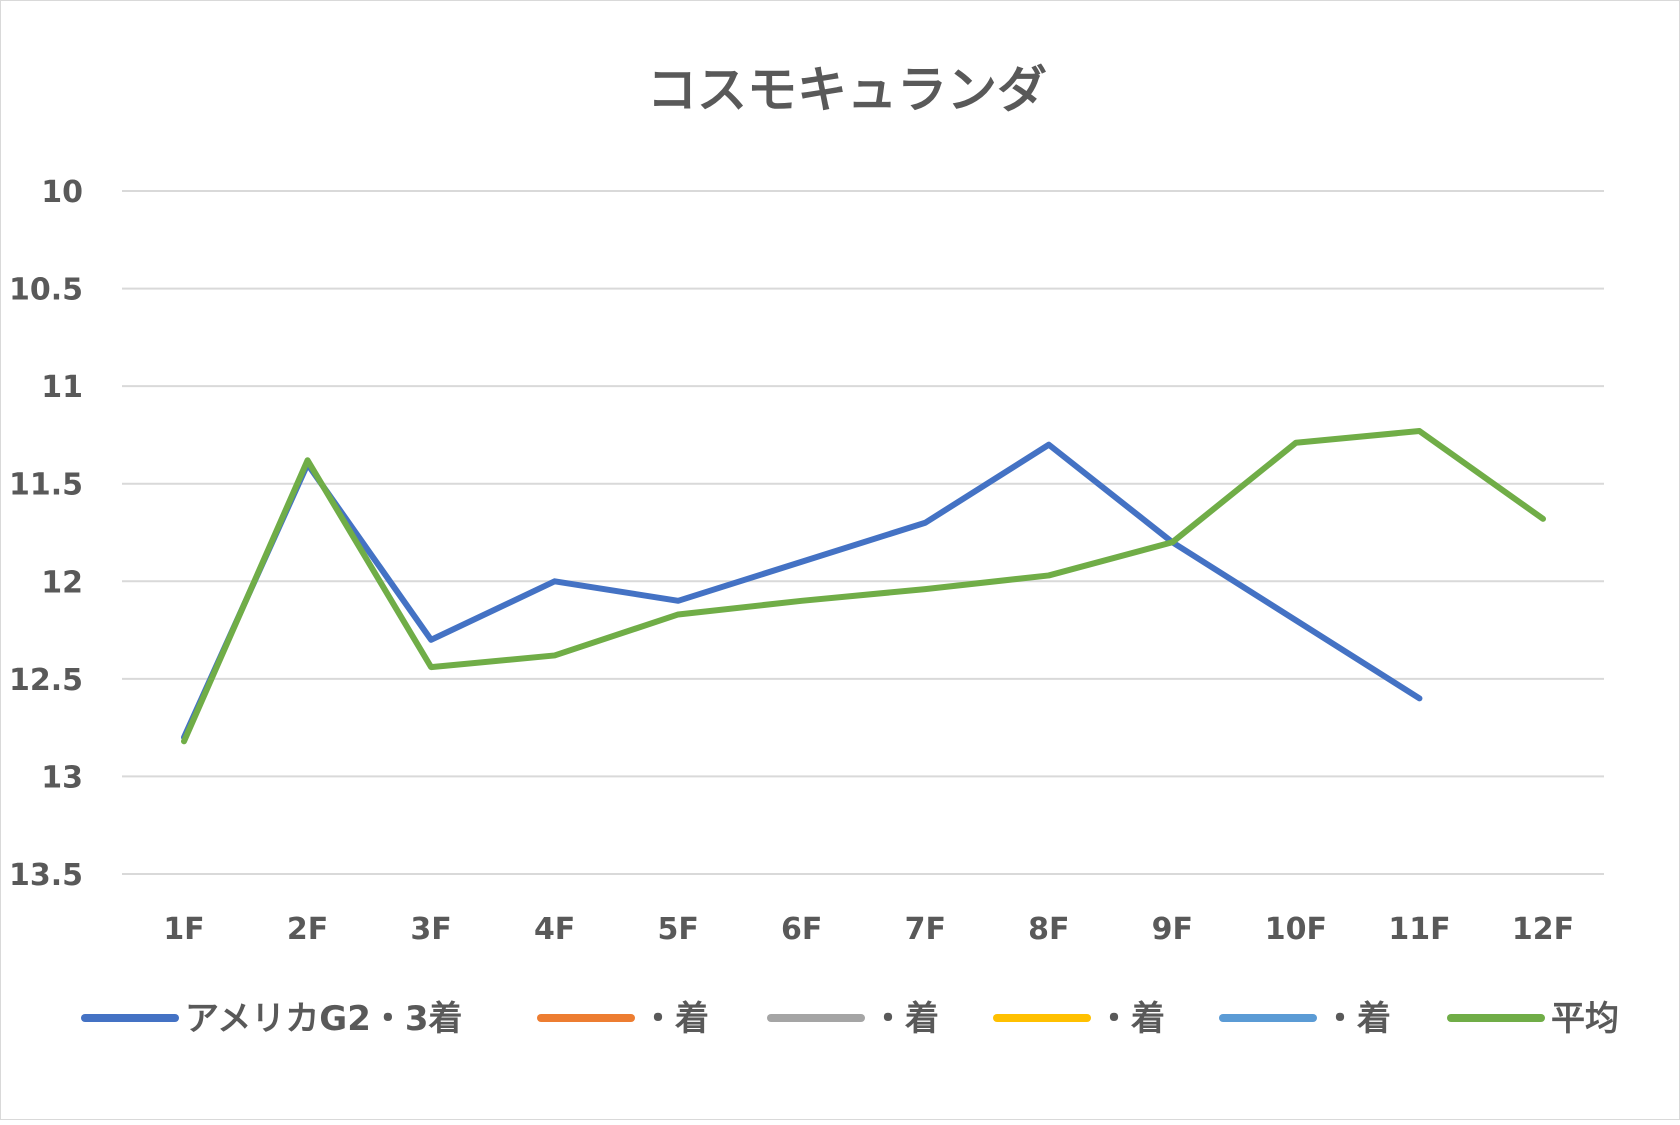  Describe the element at coordinates (324, 1019) in the screenshot. I see `legend-label: アメリカG2・3着` at that location.